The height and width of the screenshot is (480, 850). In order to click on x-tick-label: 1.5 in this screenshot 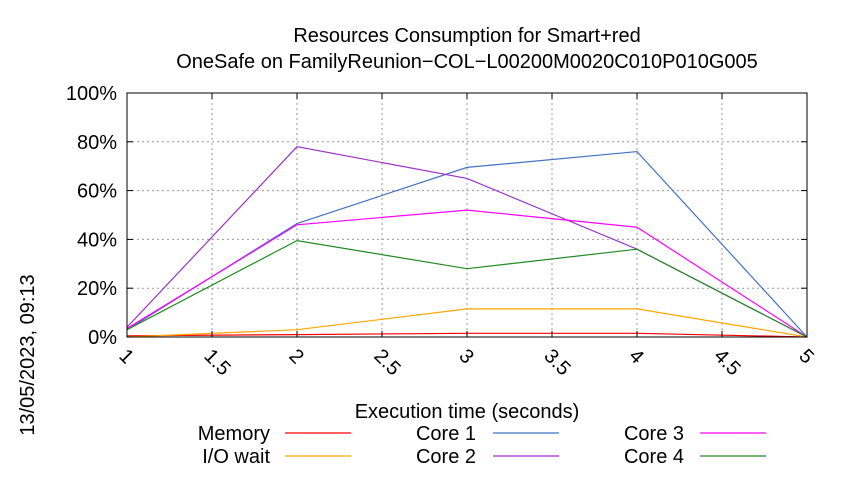, I will do `click(216, 362)`.